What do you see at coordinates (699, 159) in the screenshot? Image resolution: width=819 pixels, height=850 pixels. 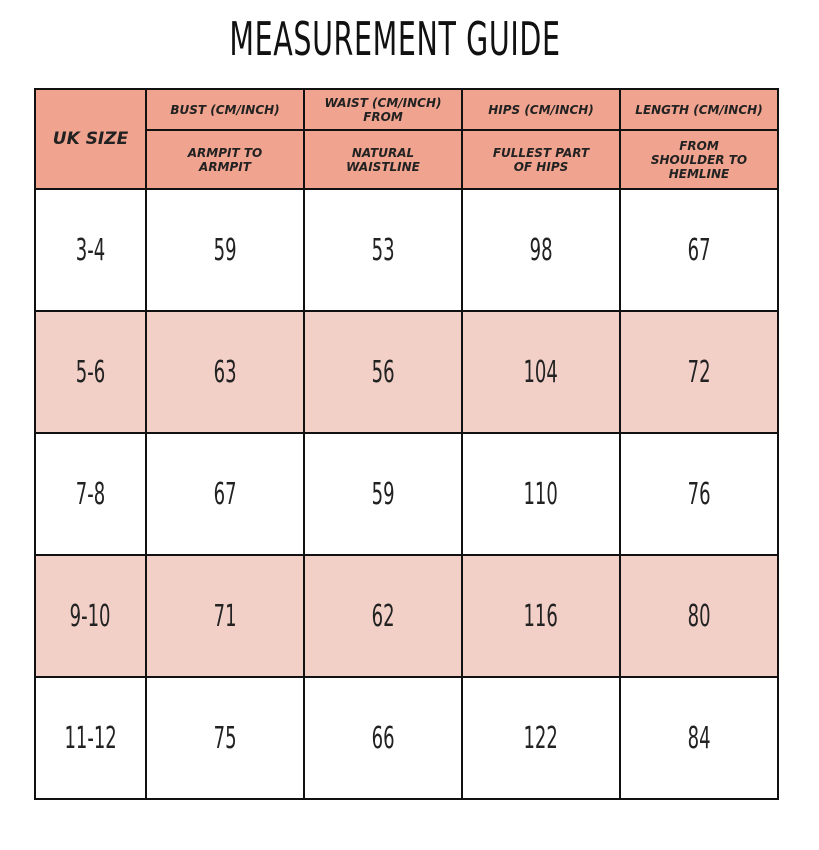 I see `column-subheader: FROM SHOULDER TO HEMLINE` at bounding box center [699, 159].